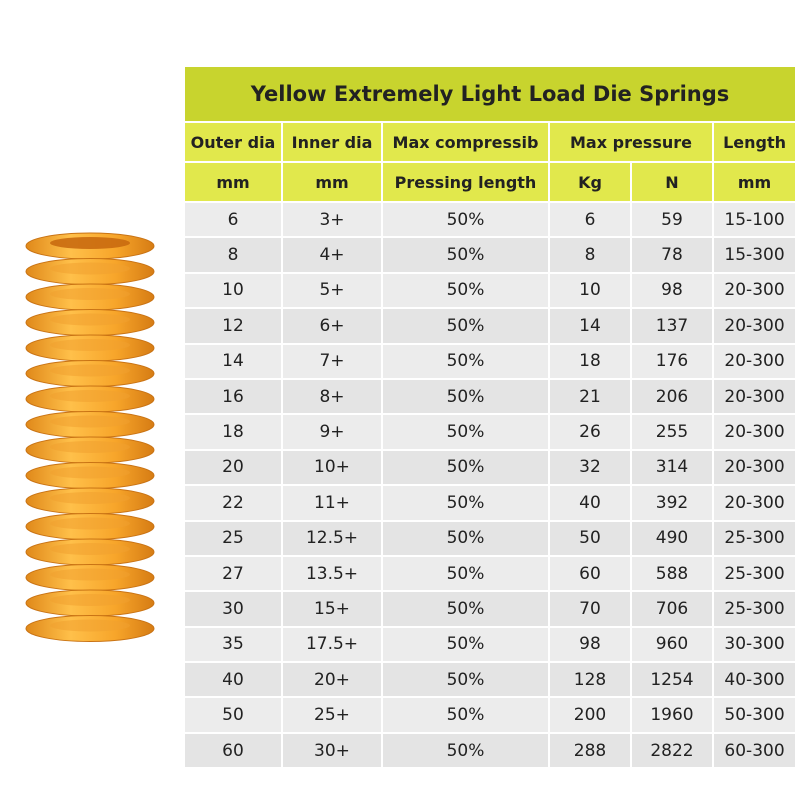 The width and height of the screenshot is (800, 800). Describe the element at coordinates (590, 680) in the screenshot. I see `cell-kg: 128` at that location.